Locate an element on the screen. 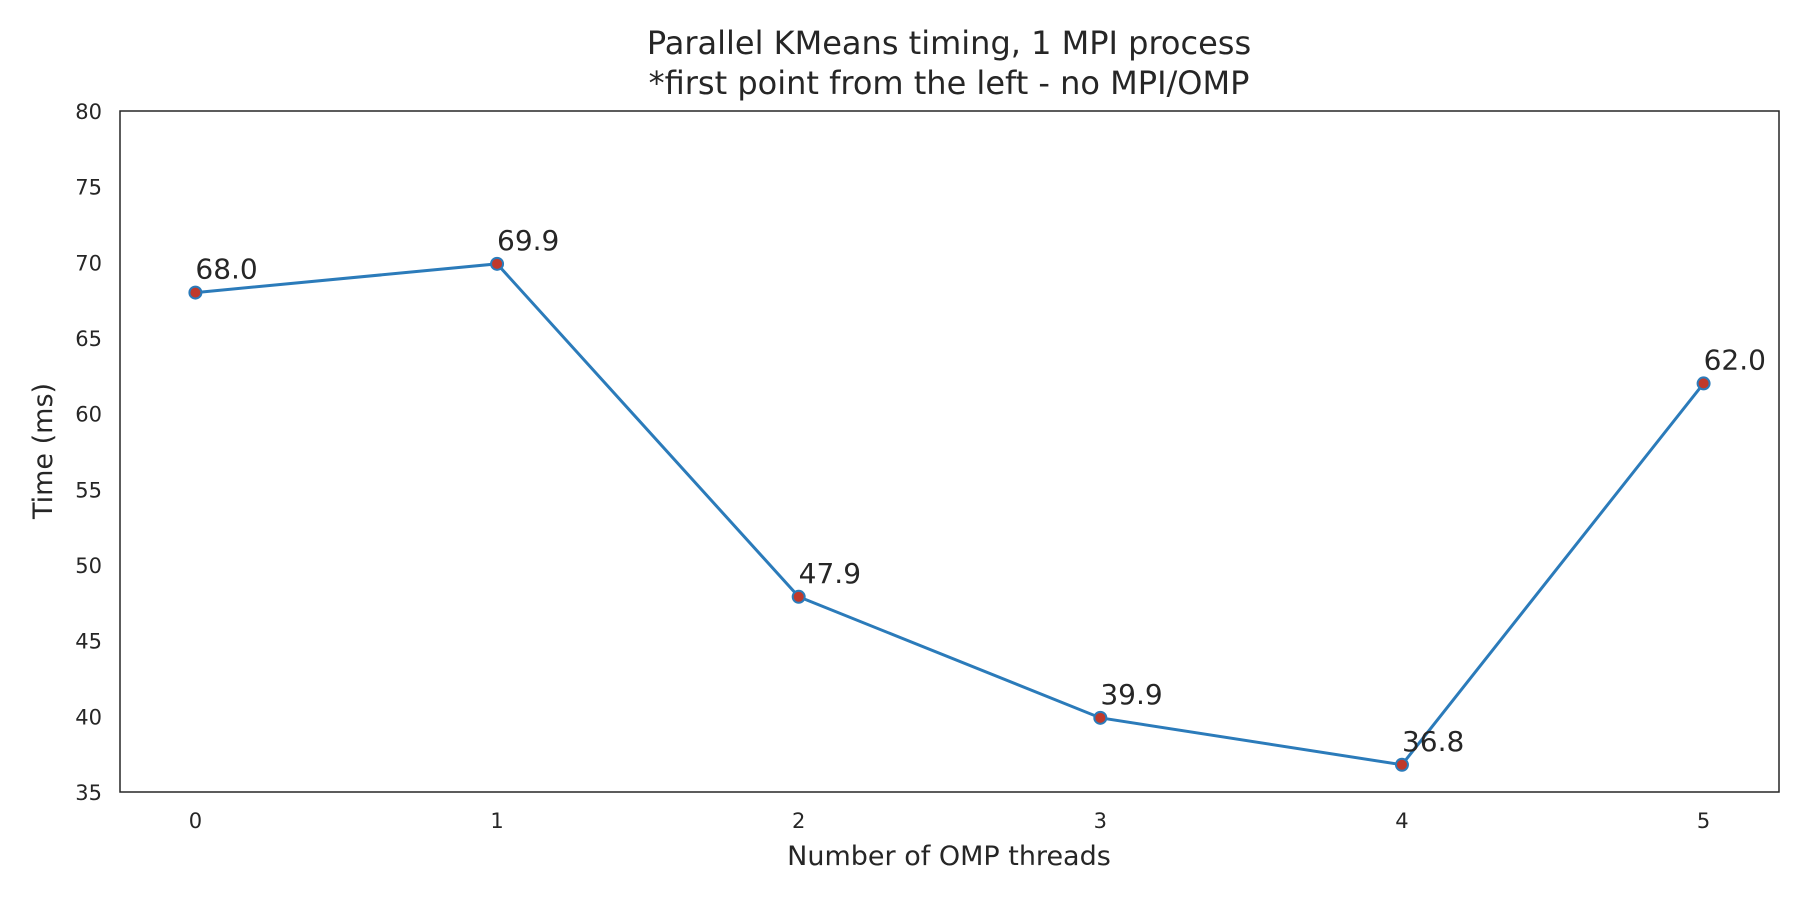 Image resolution: width=1800 pixels, height=905 pixels. data-point-label: 62.0 is located at coordinates (1735, 359).